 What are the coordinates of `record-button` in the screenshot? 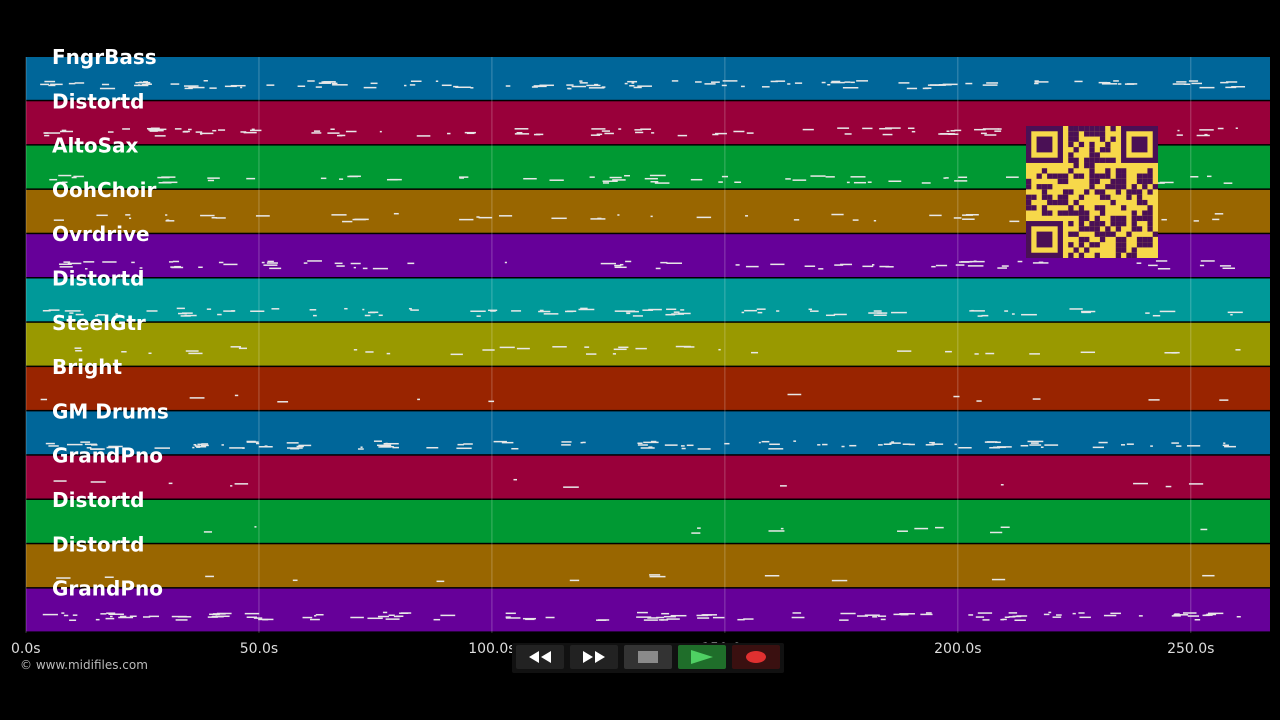 It's located at (756, 657).